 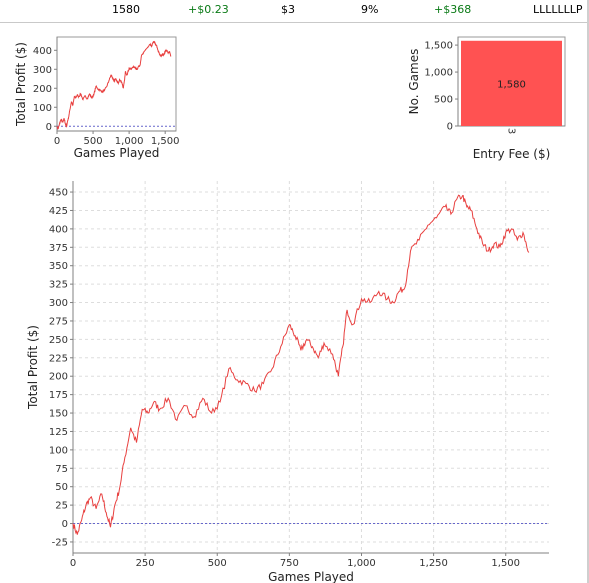 What do you see at coordinates (289, 563) in the screenshot?
I see `main-profit-x-tick-label: 750` at bounding box center [289, 563].